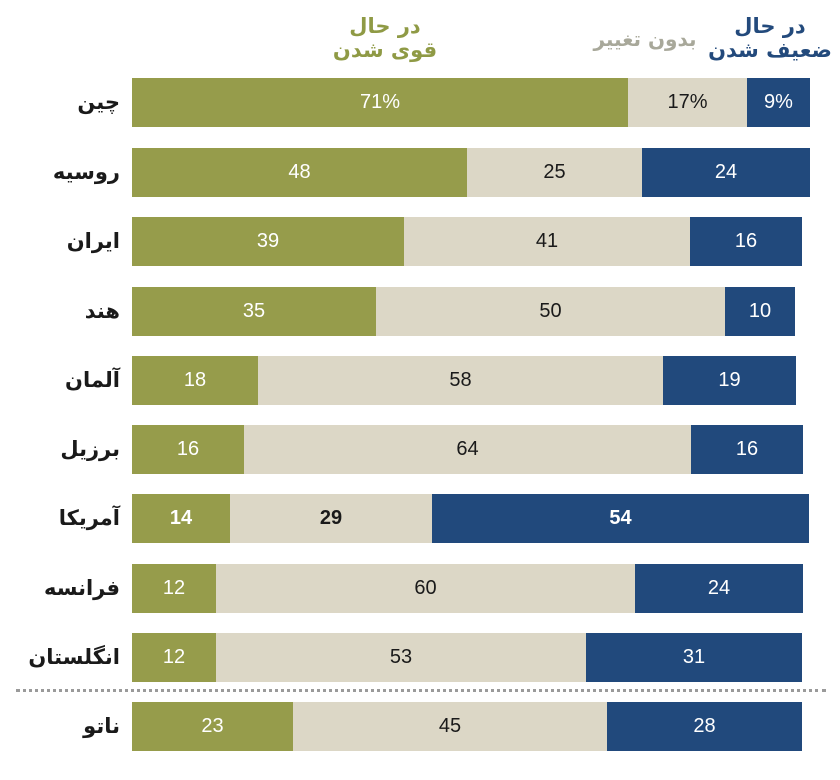  I want to click on segment-no-change: 25, so click(554, 172).